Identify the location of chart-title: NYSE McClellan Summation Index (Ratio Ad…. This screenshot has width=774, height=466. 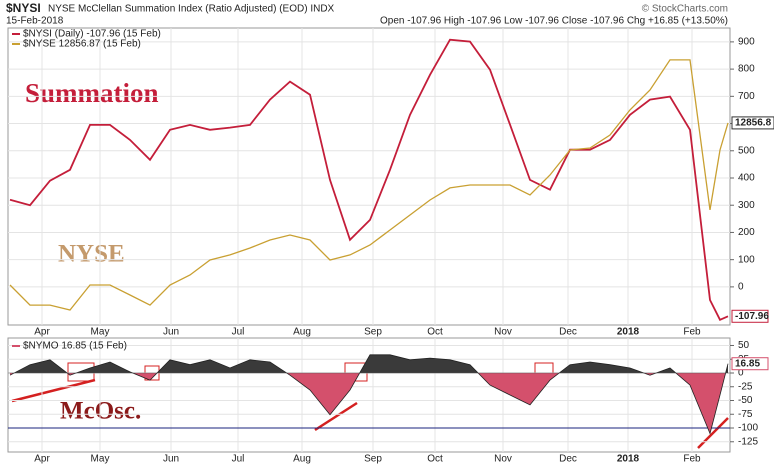
(191, 9).